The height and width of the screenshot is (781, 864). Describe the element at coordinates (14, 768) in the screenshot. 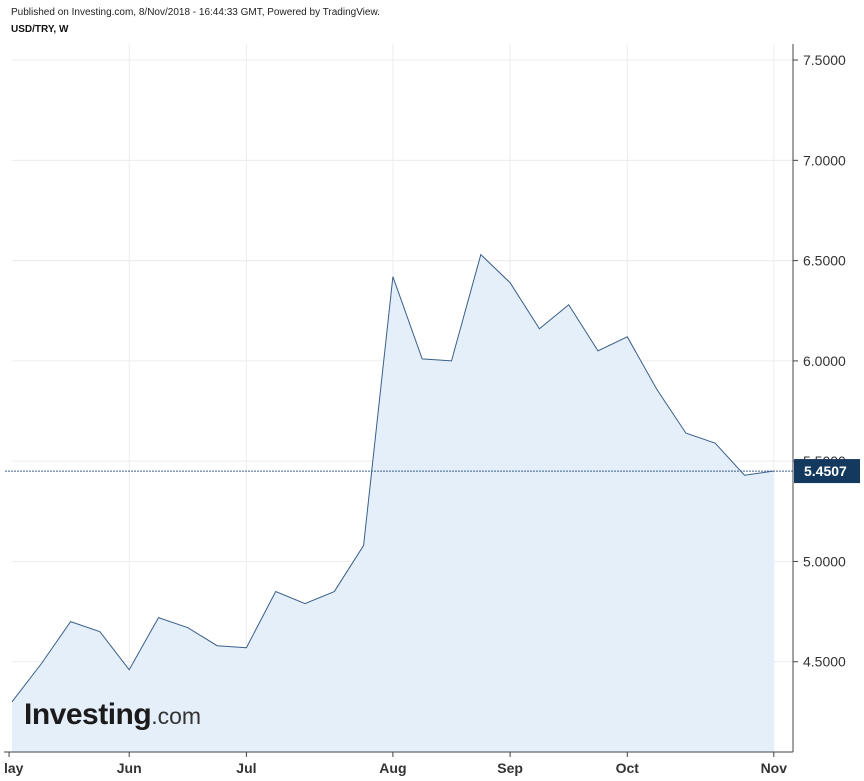

I see `x-tick-label: lay` at that location.